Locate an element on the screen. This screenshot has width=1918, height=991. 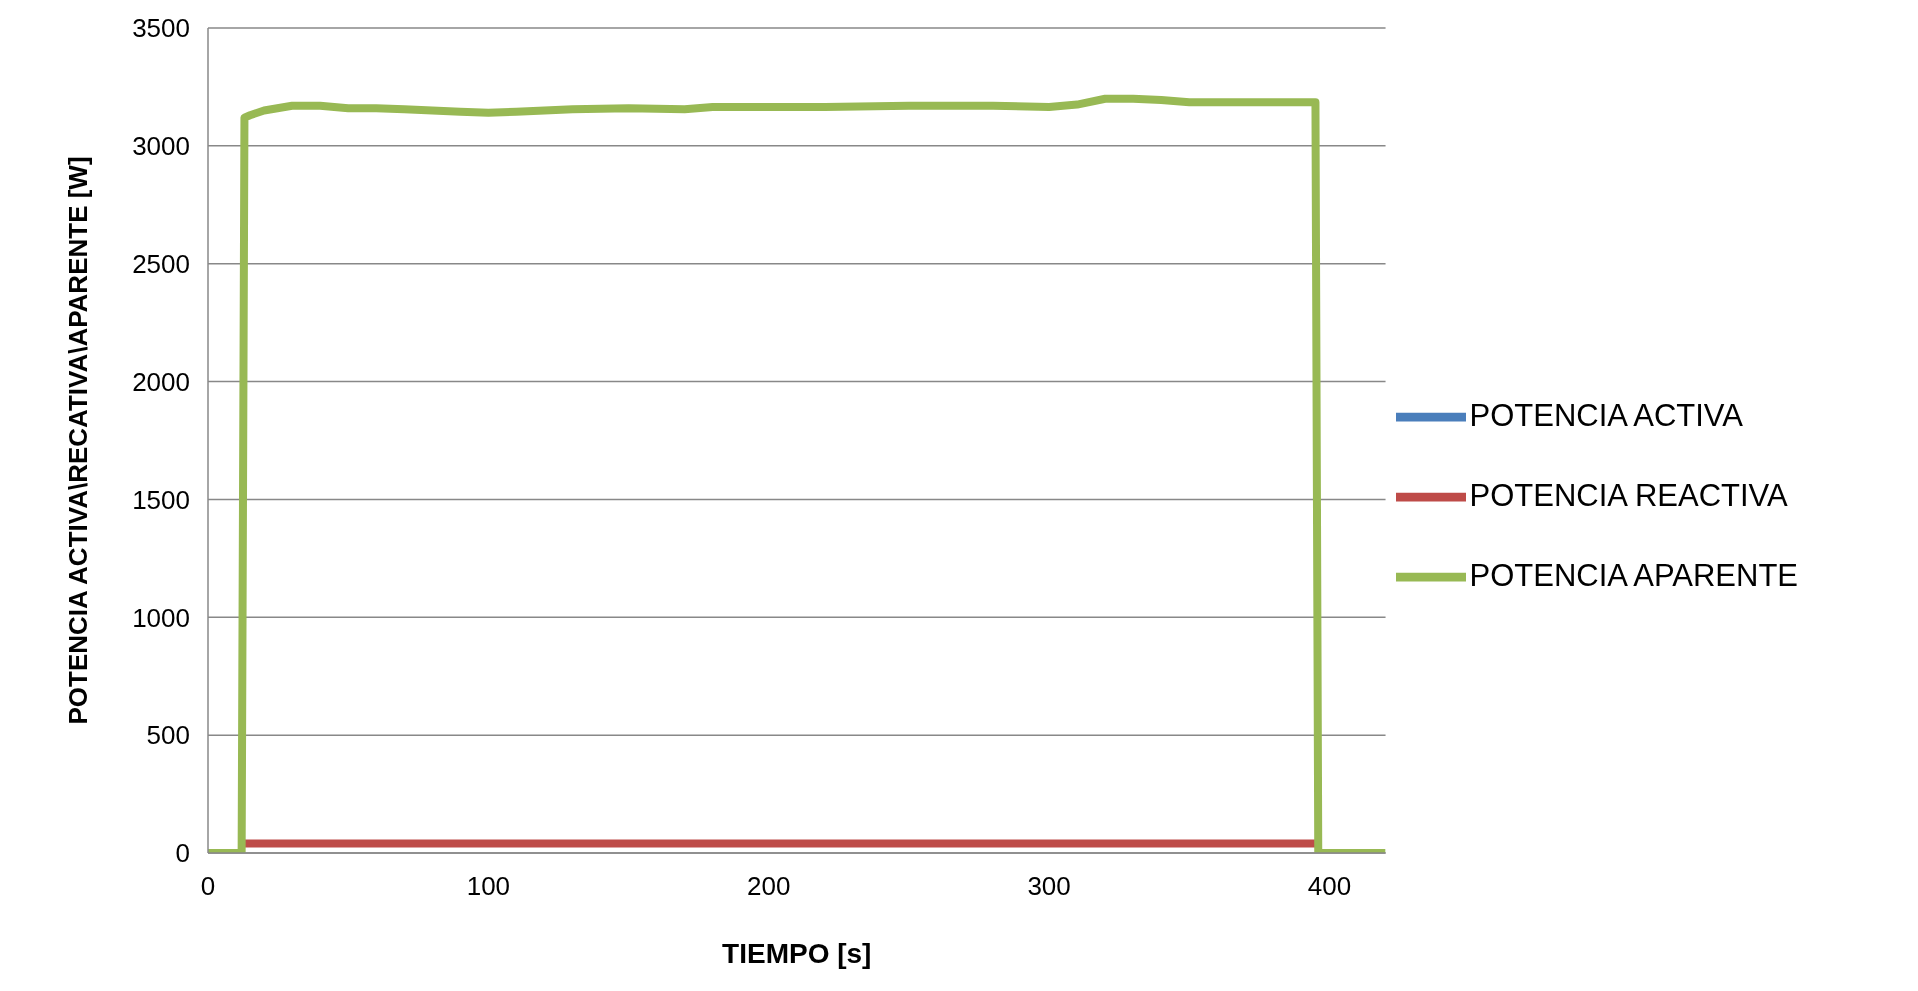
y-tick-label: 3000 is located at coordinates (161, 146).